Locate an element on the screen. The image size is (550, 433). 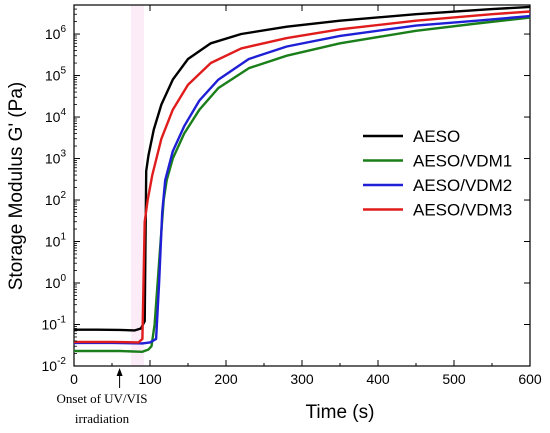
legend-label: AESO is located at coordinates (436, 136).